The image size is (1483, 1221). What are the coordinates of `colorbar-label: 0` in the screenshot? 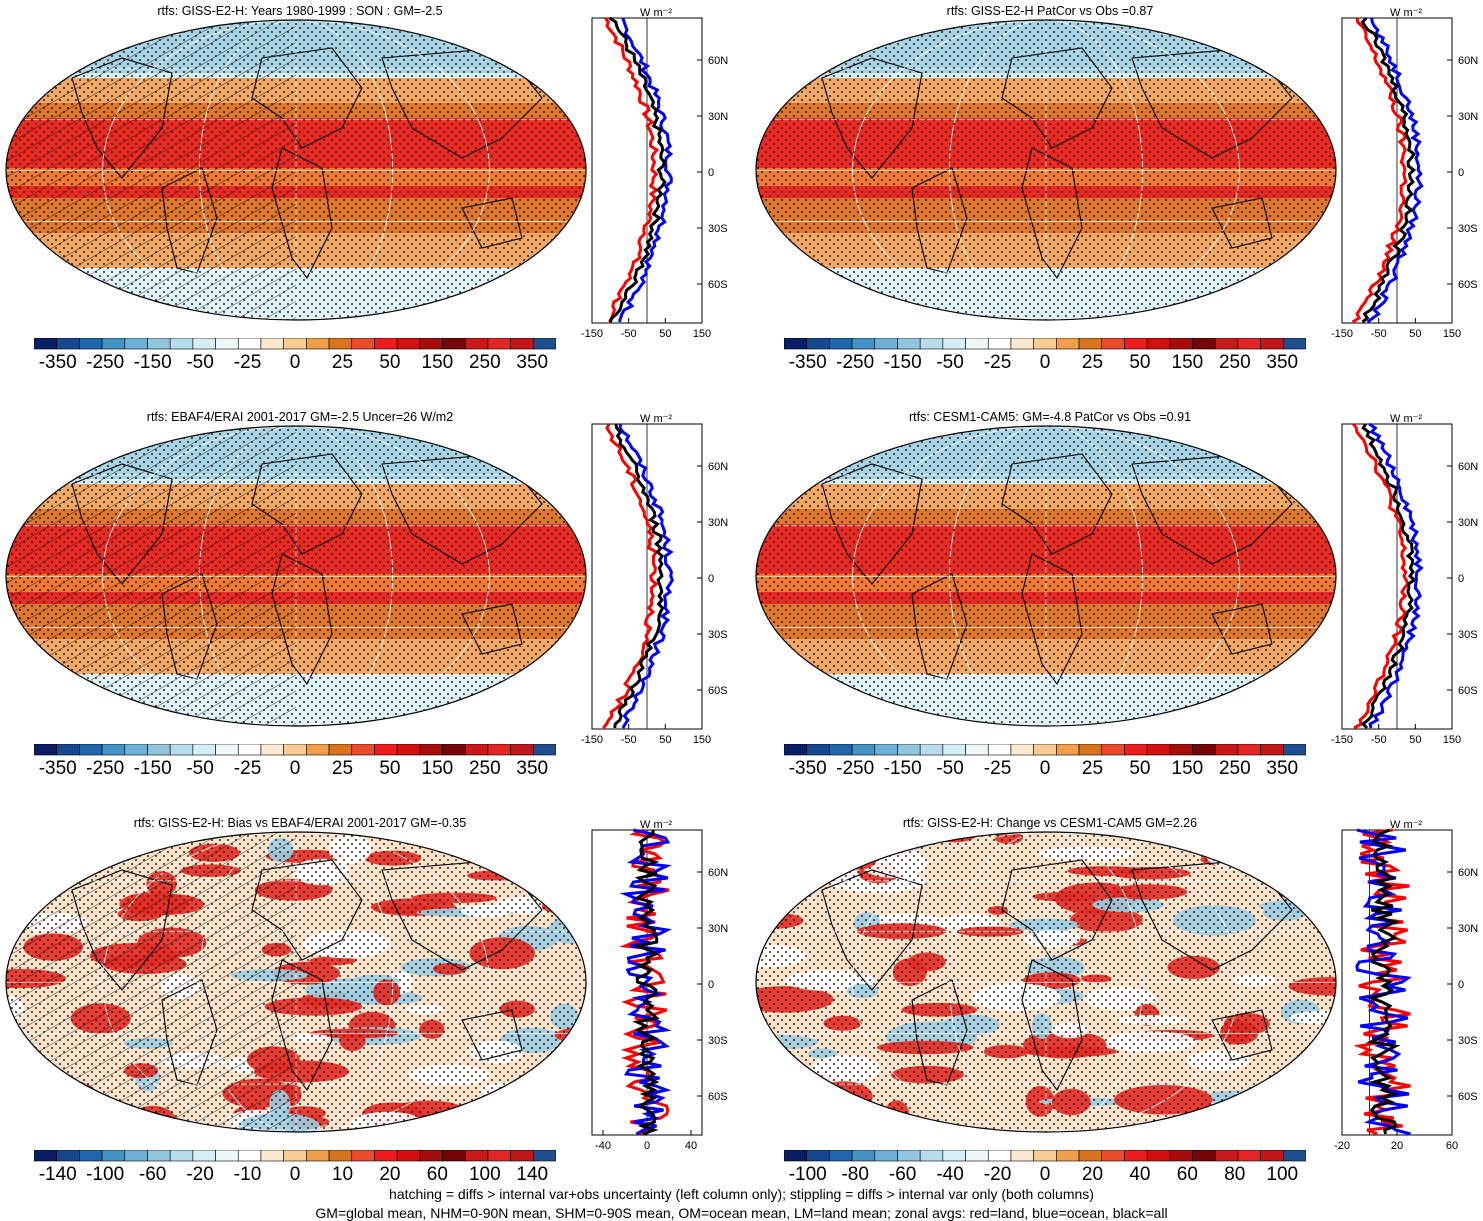 It's located at (1045, 1174).